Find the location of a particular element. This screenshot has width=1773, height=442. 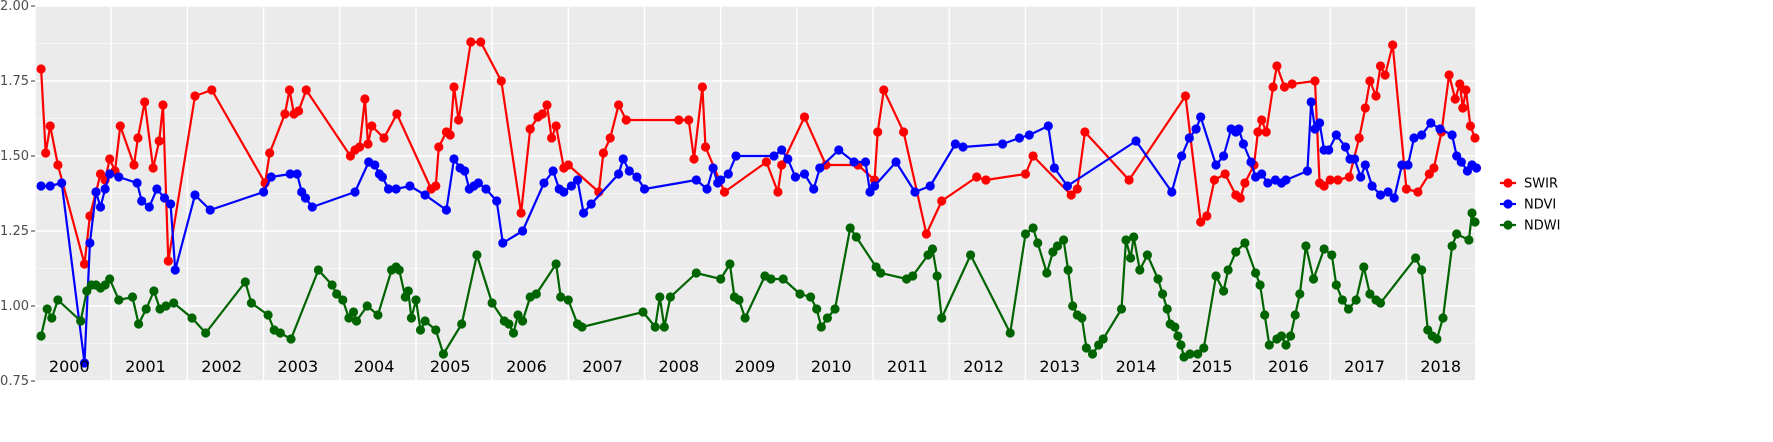

legend: SWIR NDVI NDWI is located at coordinates (1530, 205).